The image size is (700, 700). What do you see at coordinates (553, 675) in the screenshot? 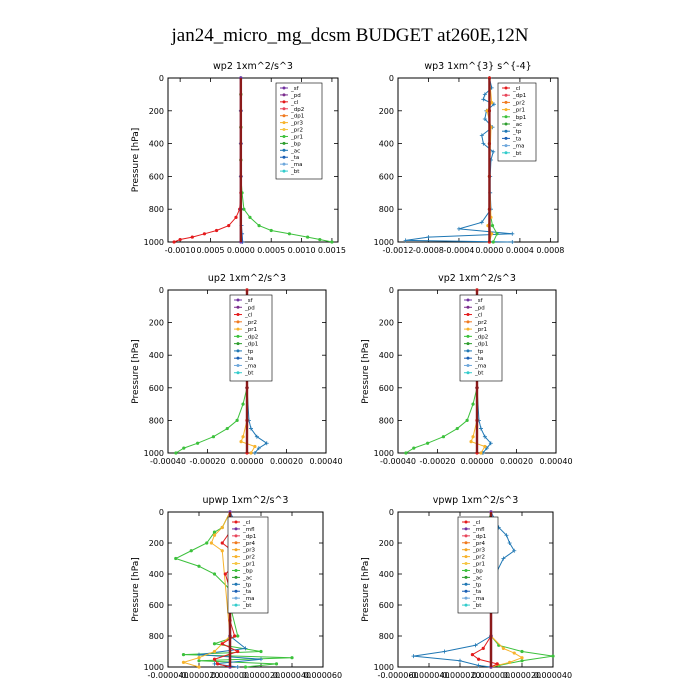
I see `x-tick-label: 0.000040` at bounding box center [553, 675].